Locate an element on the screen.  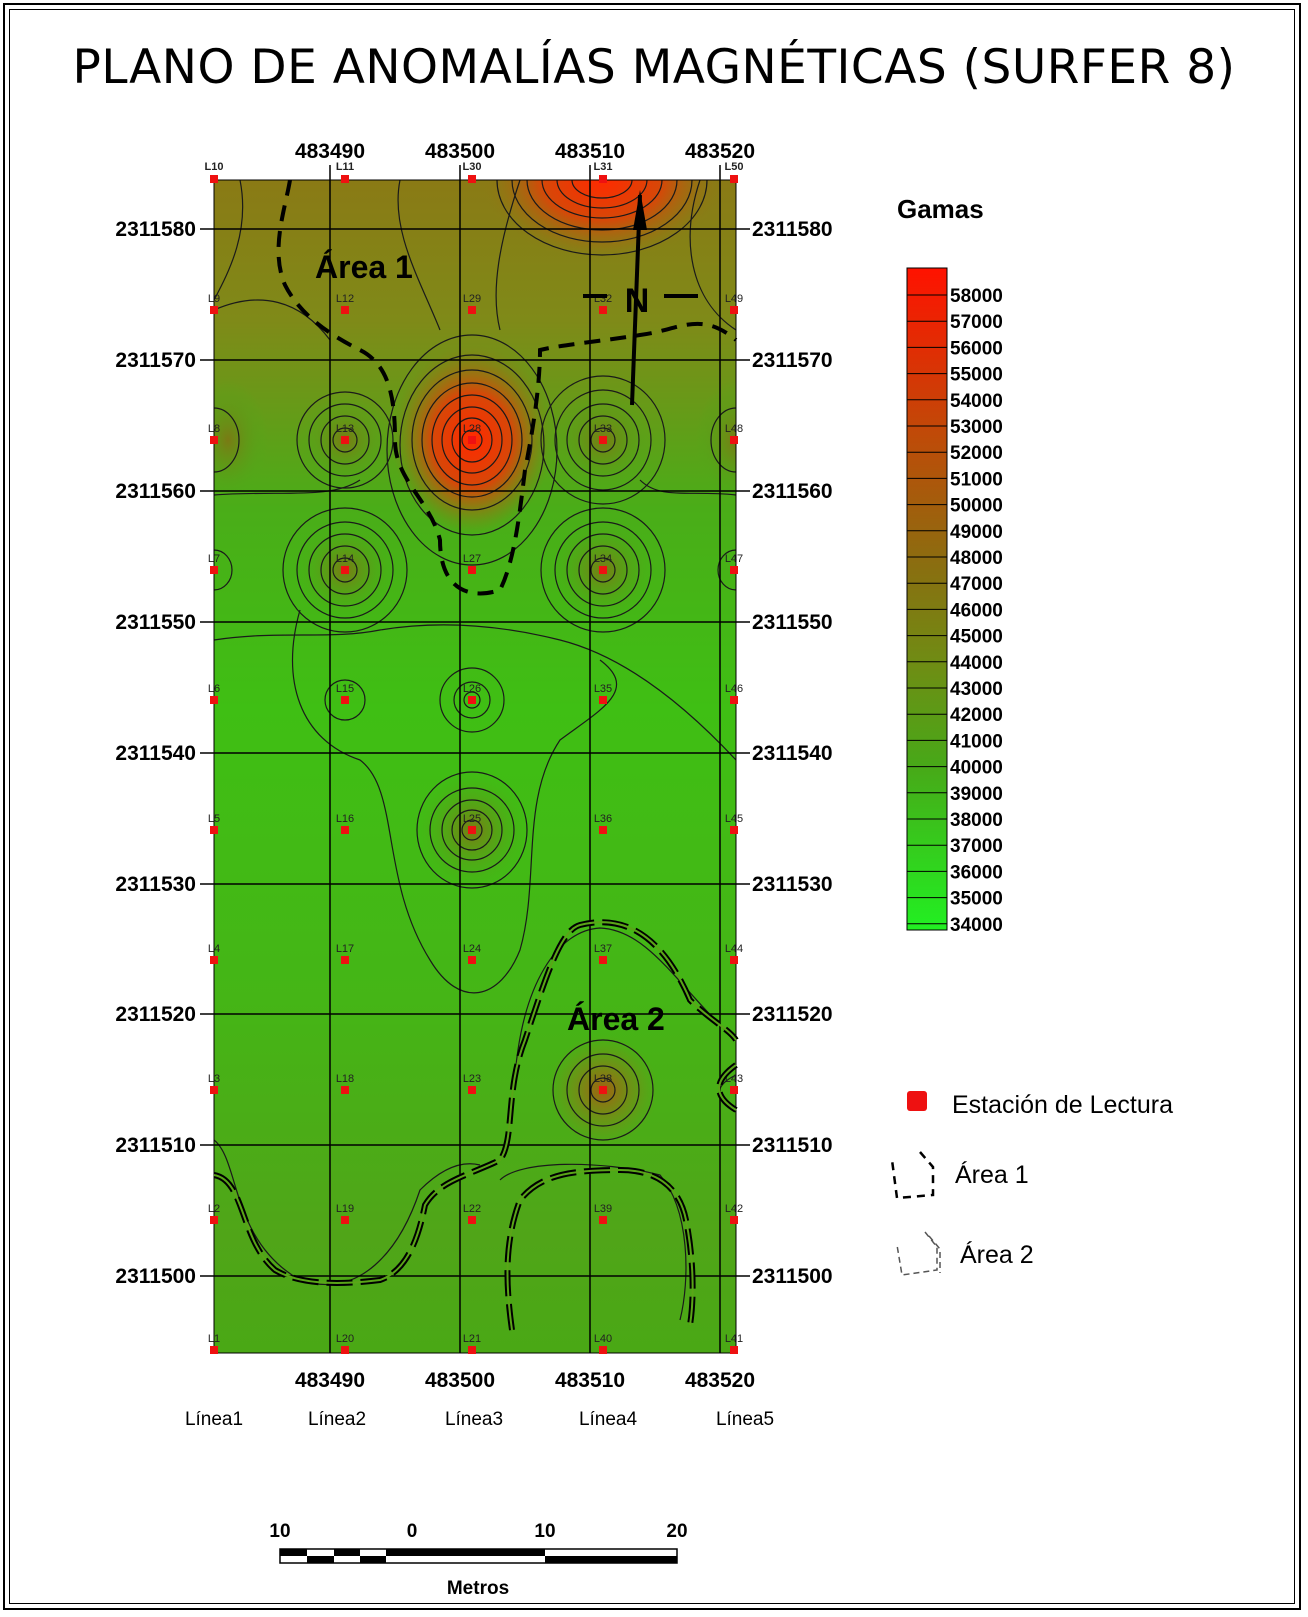
y-tick-left: 2311520 is located at coordinates (155, 1014).